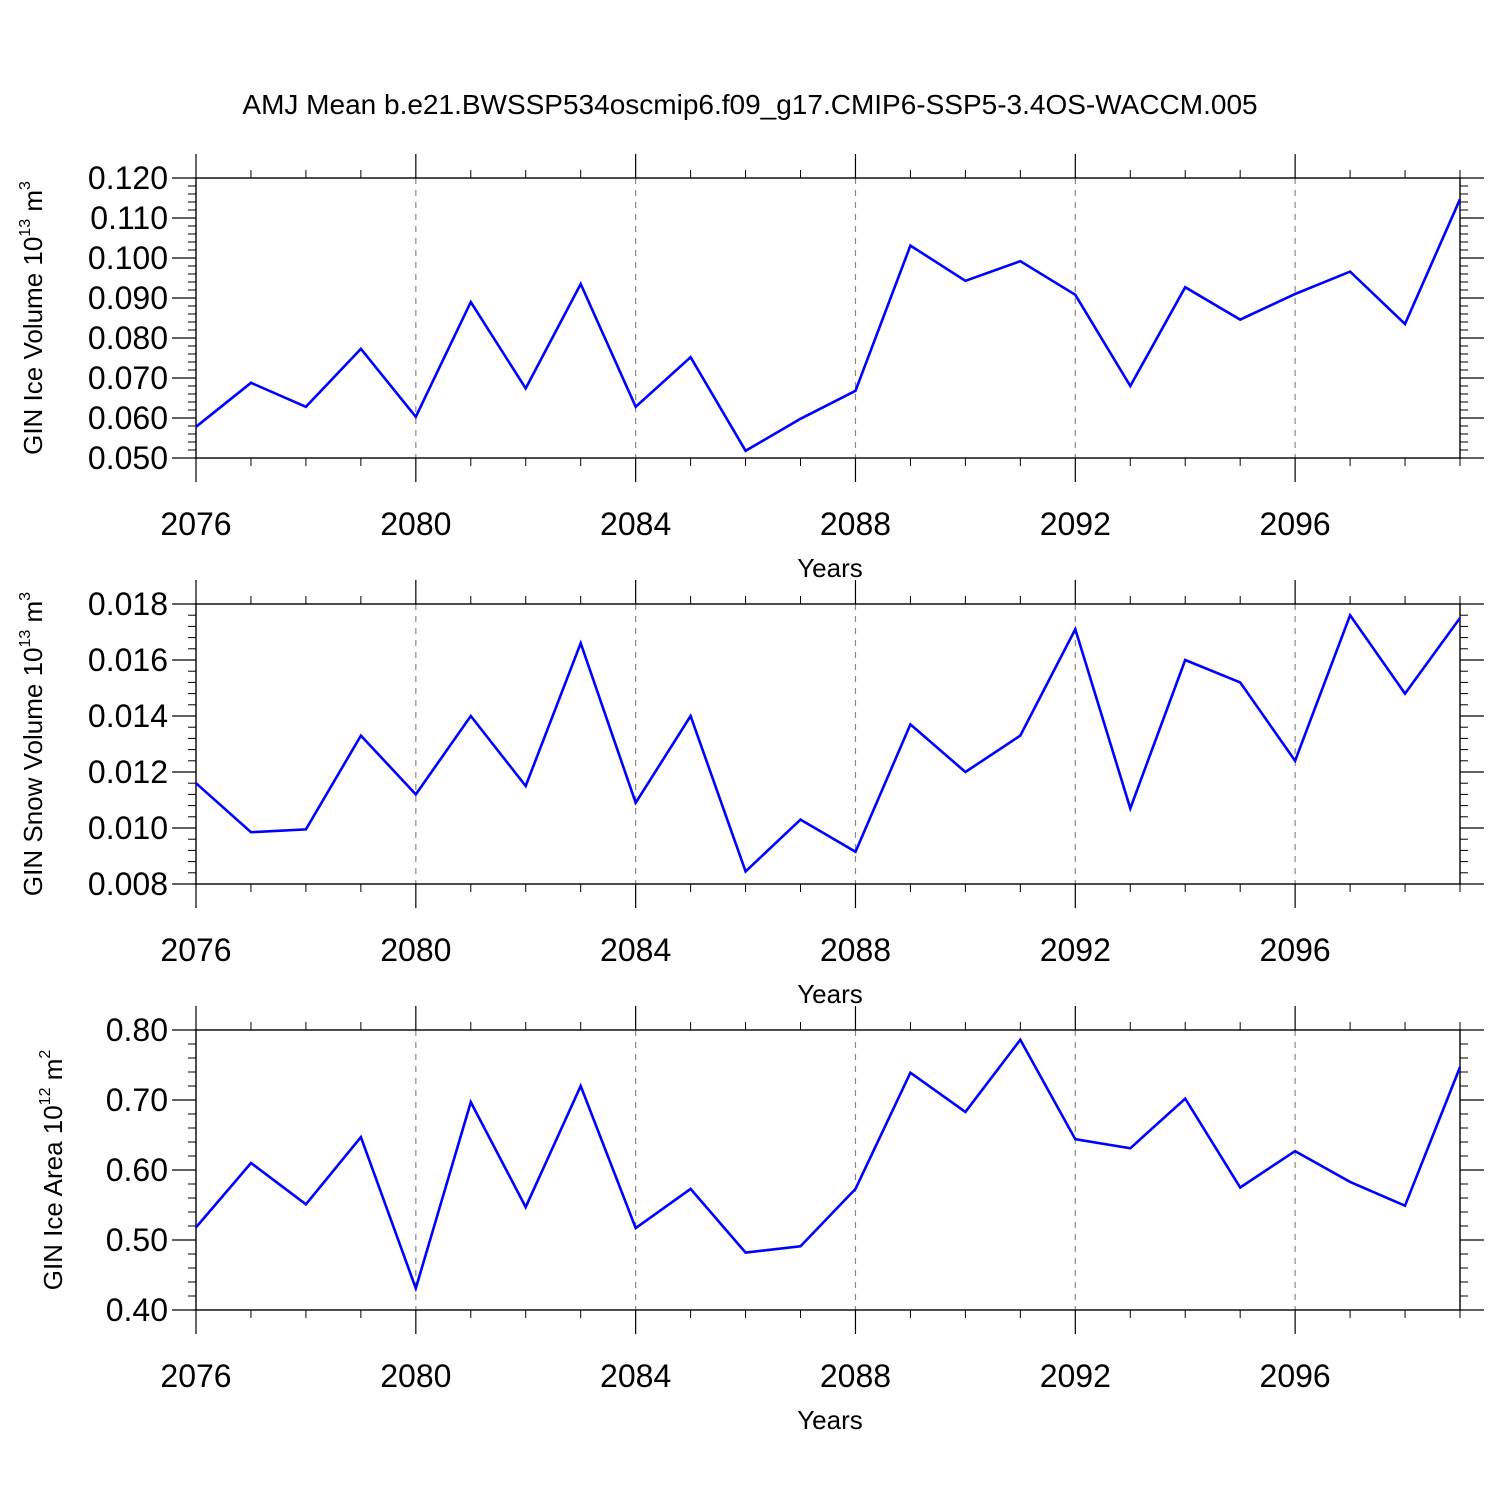 This screenshot has width=1500, height=1500. What do you see at coordinates (128, 604) in the screenshot?
I see `y-tick-label: 0.018` at bounding box center [128, 604].